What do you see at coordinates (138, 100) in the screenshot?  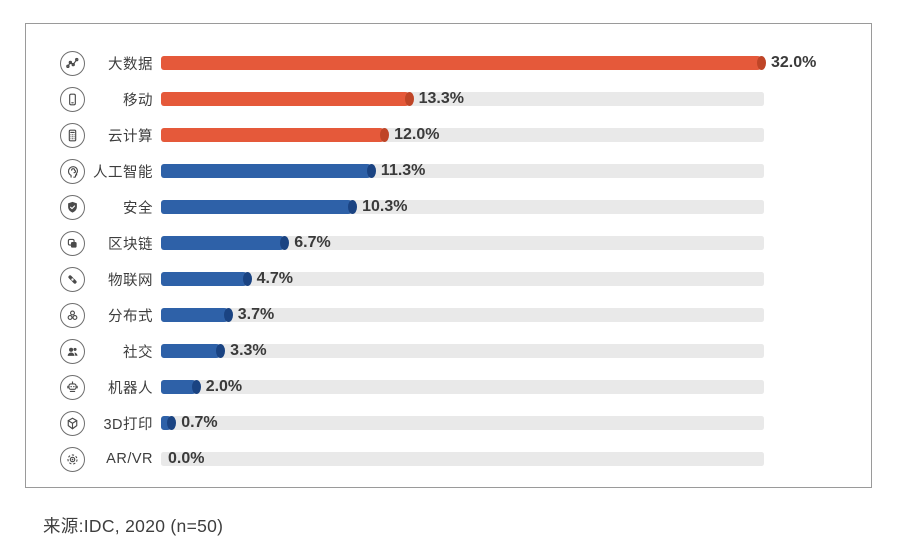 I see `category-label: 移动` at bounding box center [138, 100].